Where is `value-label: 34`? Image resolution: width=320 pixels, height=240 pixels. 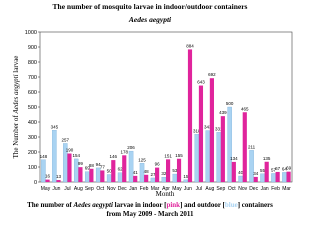
value-label: 34 is located at coordinates (256, 173).